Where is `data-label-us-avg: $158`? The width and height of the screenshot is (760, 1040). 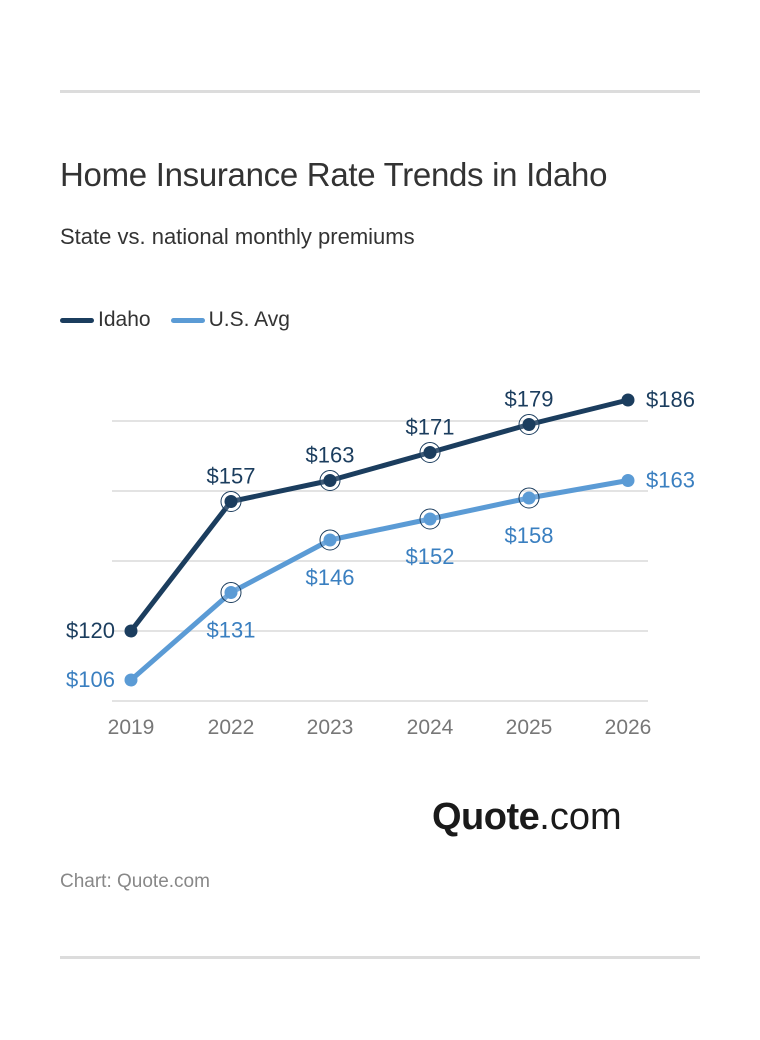
data-label-us-avg: $158 is located at coordinates (529, 535).